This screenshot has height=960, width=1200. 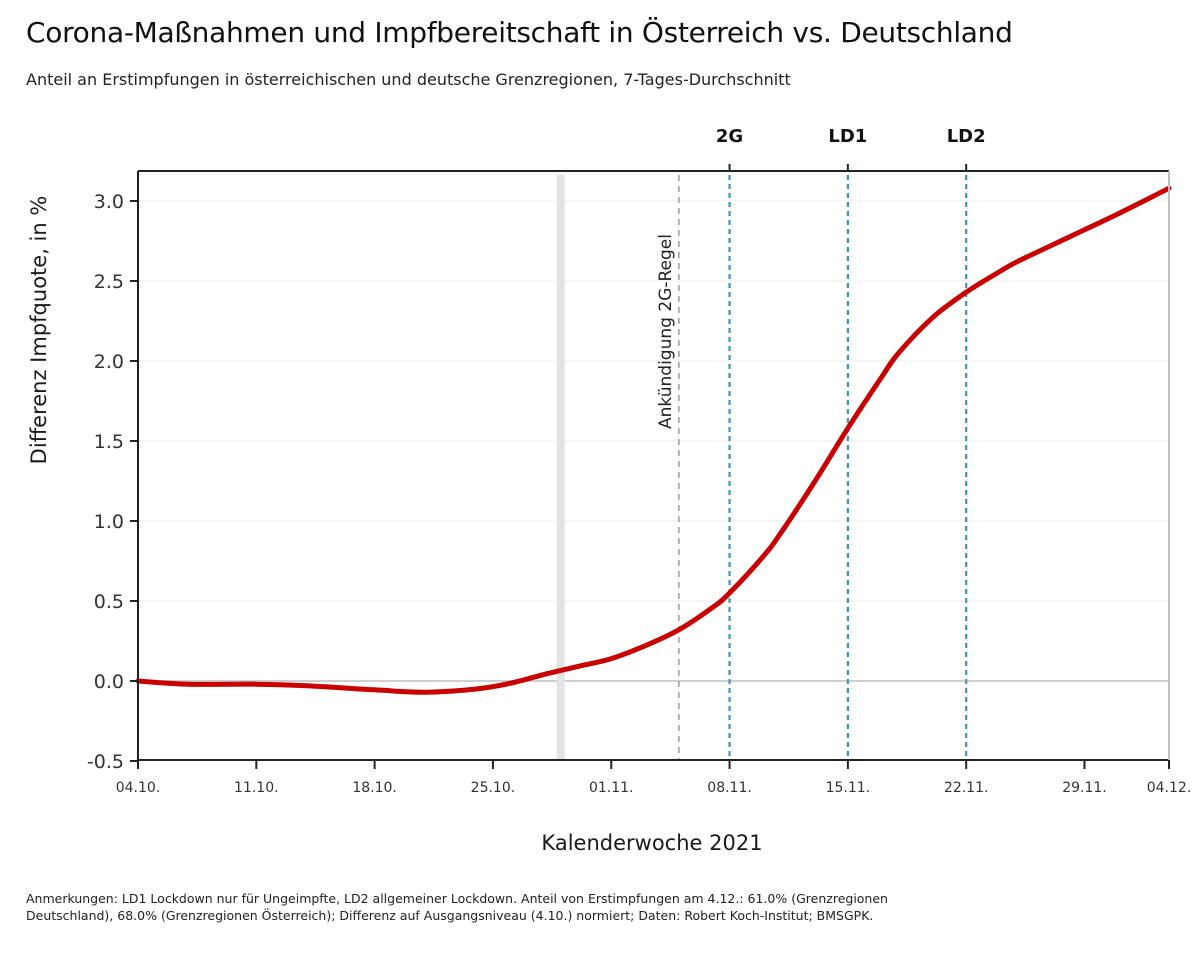 What do you see at coordinates (560, 467) in the screenshot?
I see `shaded-band` at bounding box center [560, 467].